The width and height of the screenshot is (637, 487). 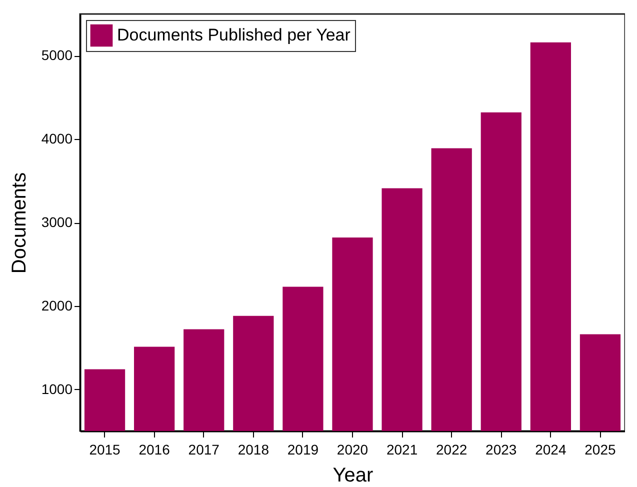 What do you see at coordinates (452, 450) in the screenshot?
I see `x-tick-label: 2022` at bounding box center [452, 450].